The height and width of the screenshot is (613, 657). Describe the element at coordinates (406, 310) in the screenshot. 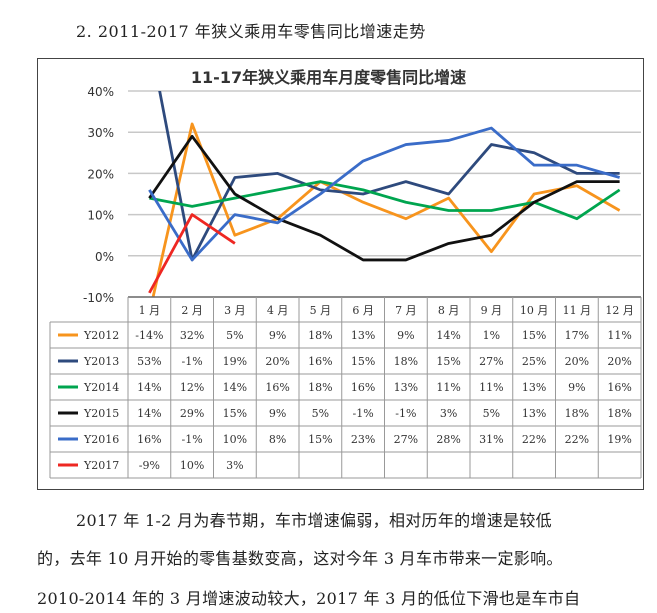

I see `month-label: 7 月` at that location.